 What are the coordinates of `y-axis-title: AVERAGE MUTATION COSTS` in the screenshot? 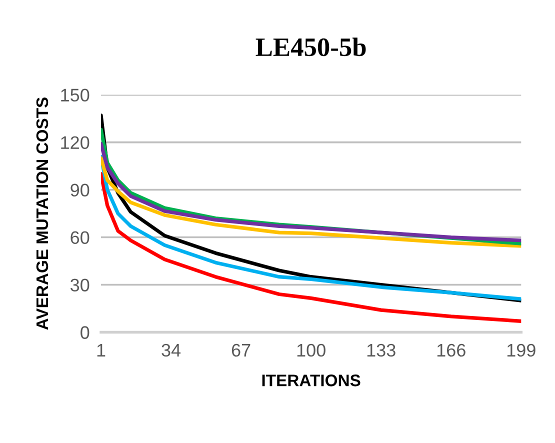 It's located at (42, 214).